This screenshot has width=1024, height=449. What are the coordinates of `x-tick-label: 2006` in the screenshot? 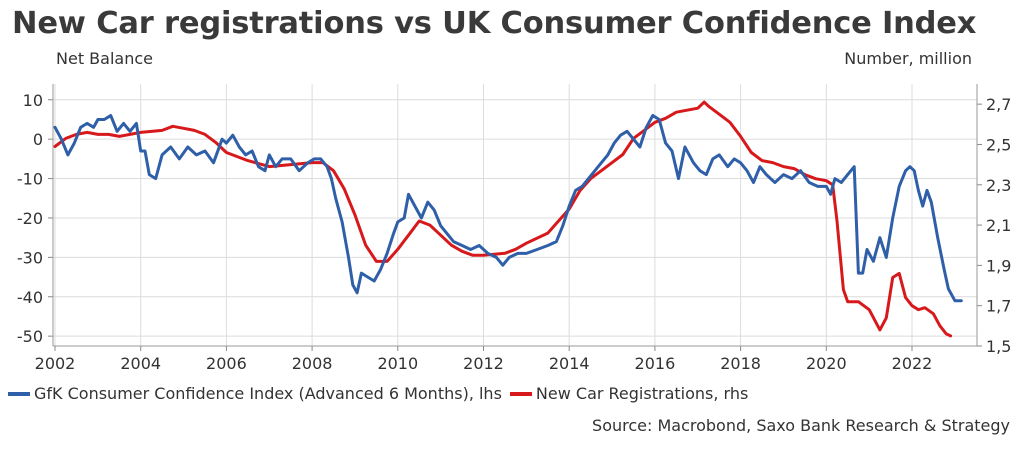 It's located at (226, 363).